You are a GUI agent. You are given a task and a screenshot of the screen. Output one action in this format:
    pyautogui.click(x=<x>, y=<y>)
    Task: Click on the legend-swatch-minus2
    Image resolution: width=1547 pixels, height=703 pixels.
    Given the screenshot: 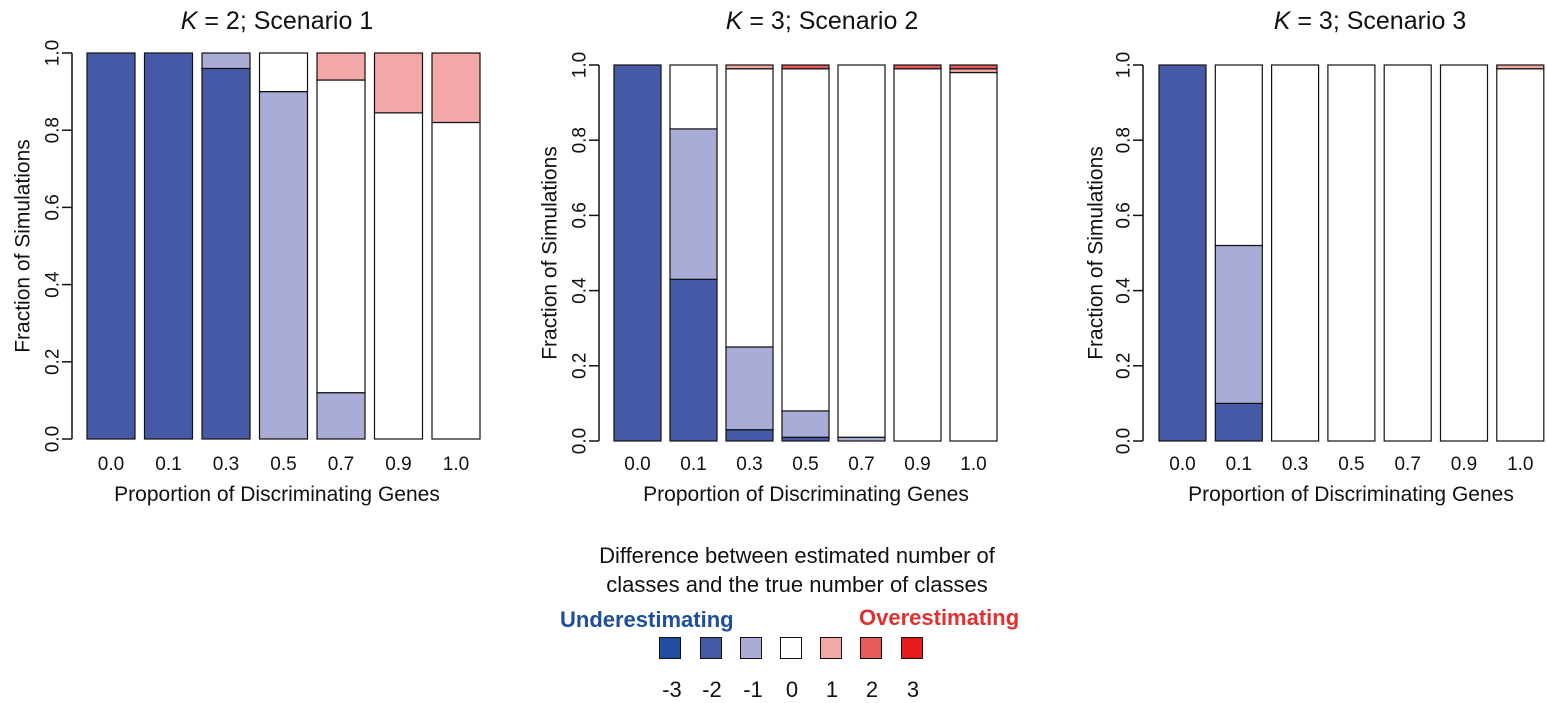 What is the action you would take?
    pyautogui.click(x=711, y=648)
    